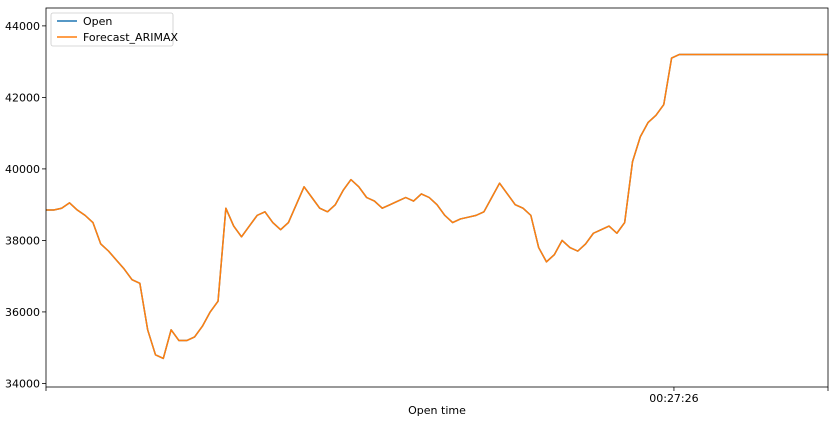 This screenshot has width=834, height=428. Describe the element at coordinates (22, 169) in the screenshot. I see `y-tick-label: 40000` at that location.